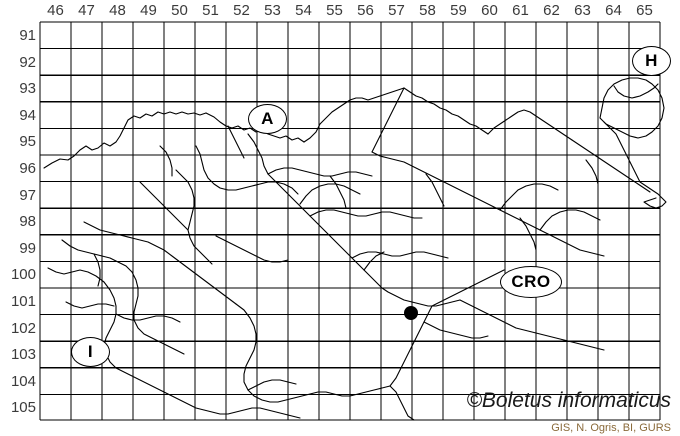 The height and width of the screenshot is (436, 680). Describe the element at coordinates (117, 10) in the screenshot. I see `x-tick-48: 48` at that location.